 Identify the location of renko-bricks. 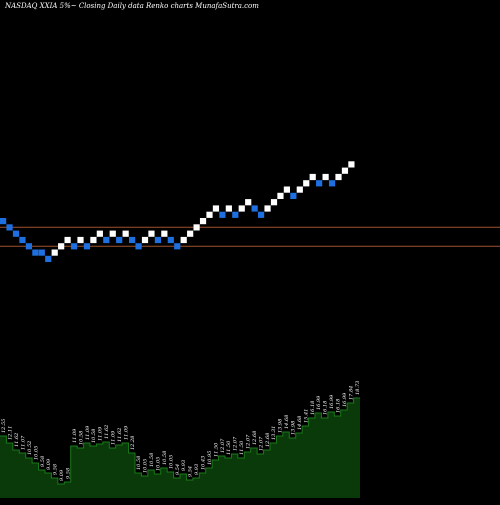
(177, 211).